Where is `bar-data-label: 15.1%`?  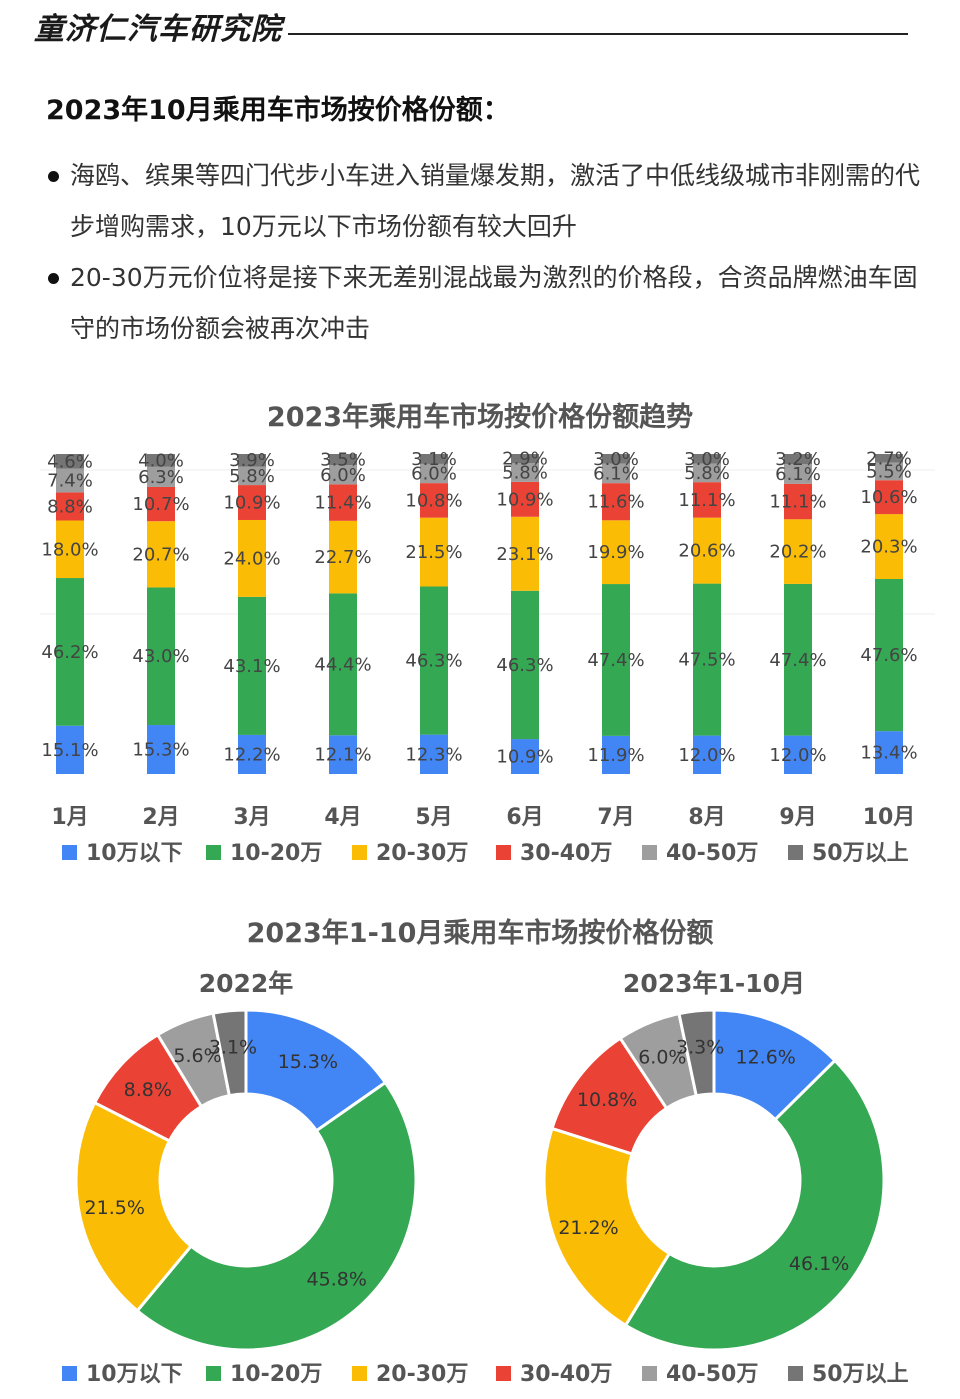 bar-data-label: 15.1% is located at coordinates (69, 750).